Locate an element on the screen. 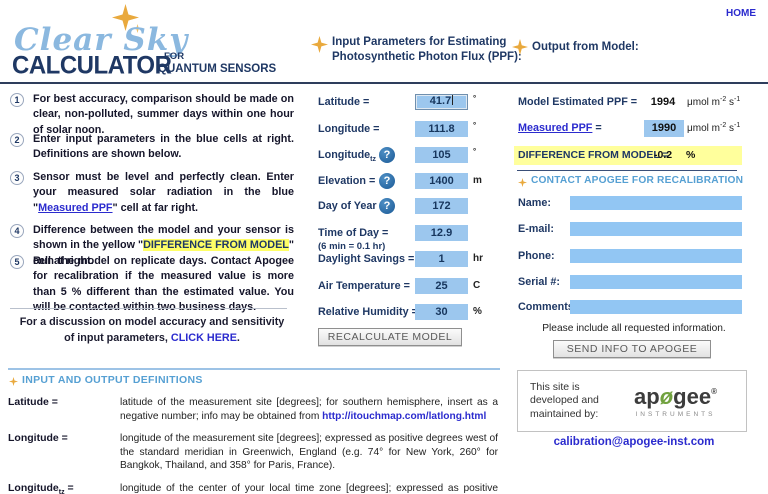 This screenshot has width=768, height=494. recalculate-model-button: RECALCULATE MODEL is located at coordinates (390, 337).